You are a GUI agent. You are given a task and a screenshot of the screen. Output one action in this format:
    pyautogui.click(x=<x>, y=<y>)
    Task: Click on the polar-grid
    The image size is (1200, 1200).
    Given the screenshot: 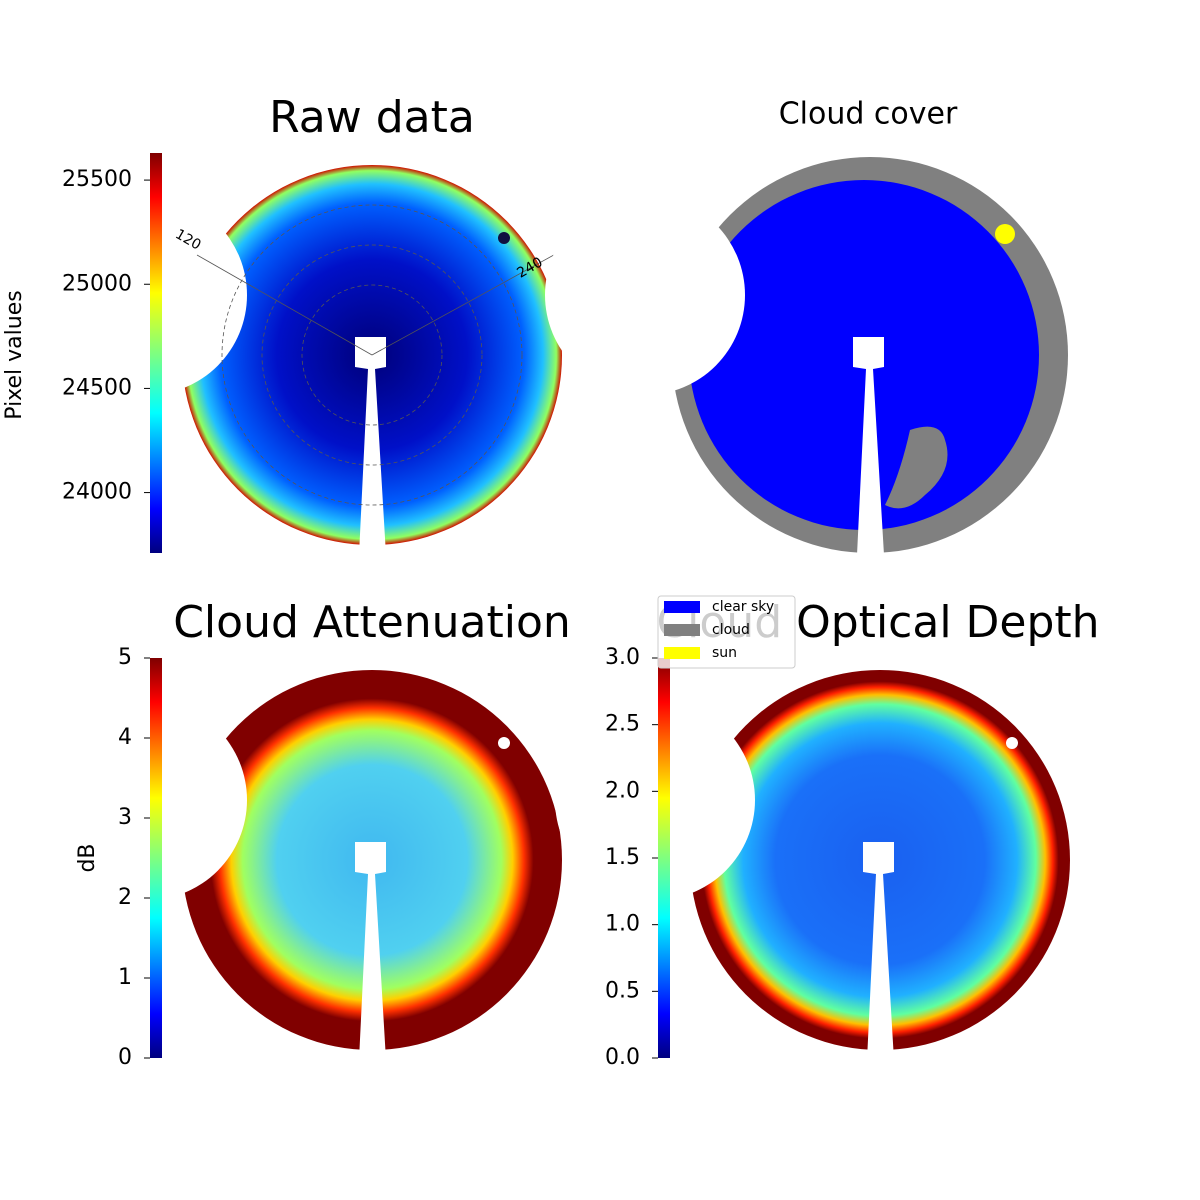 What is the action you would take?
    pyautogui.click(x=372, y=355)
    